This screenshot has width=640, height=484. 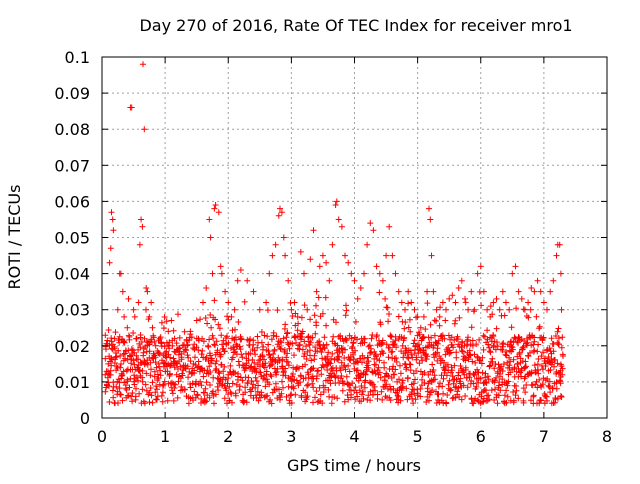 What do you see at coordinates (72, 93) in the screenshot?
I see `y-tick-label: 0.09` at bounding box center [72, 93].